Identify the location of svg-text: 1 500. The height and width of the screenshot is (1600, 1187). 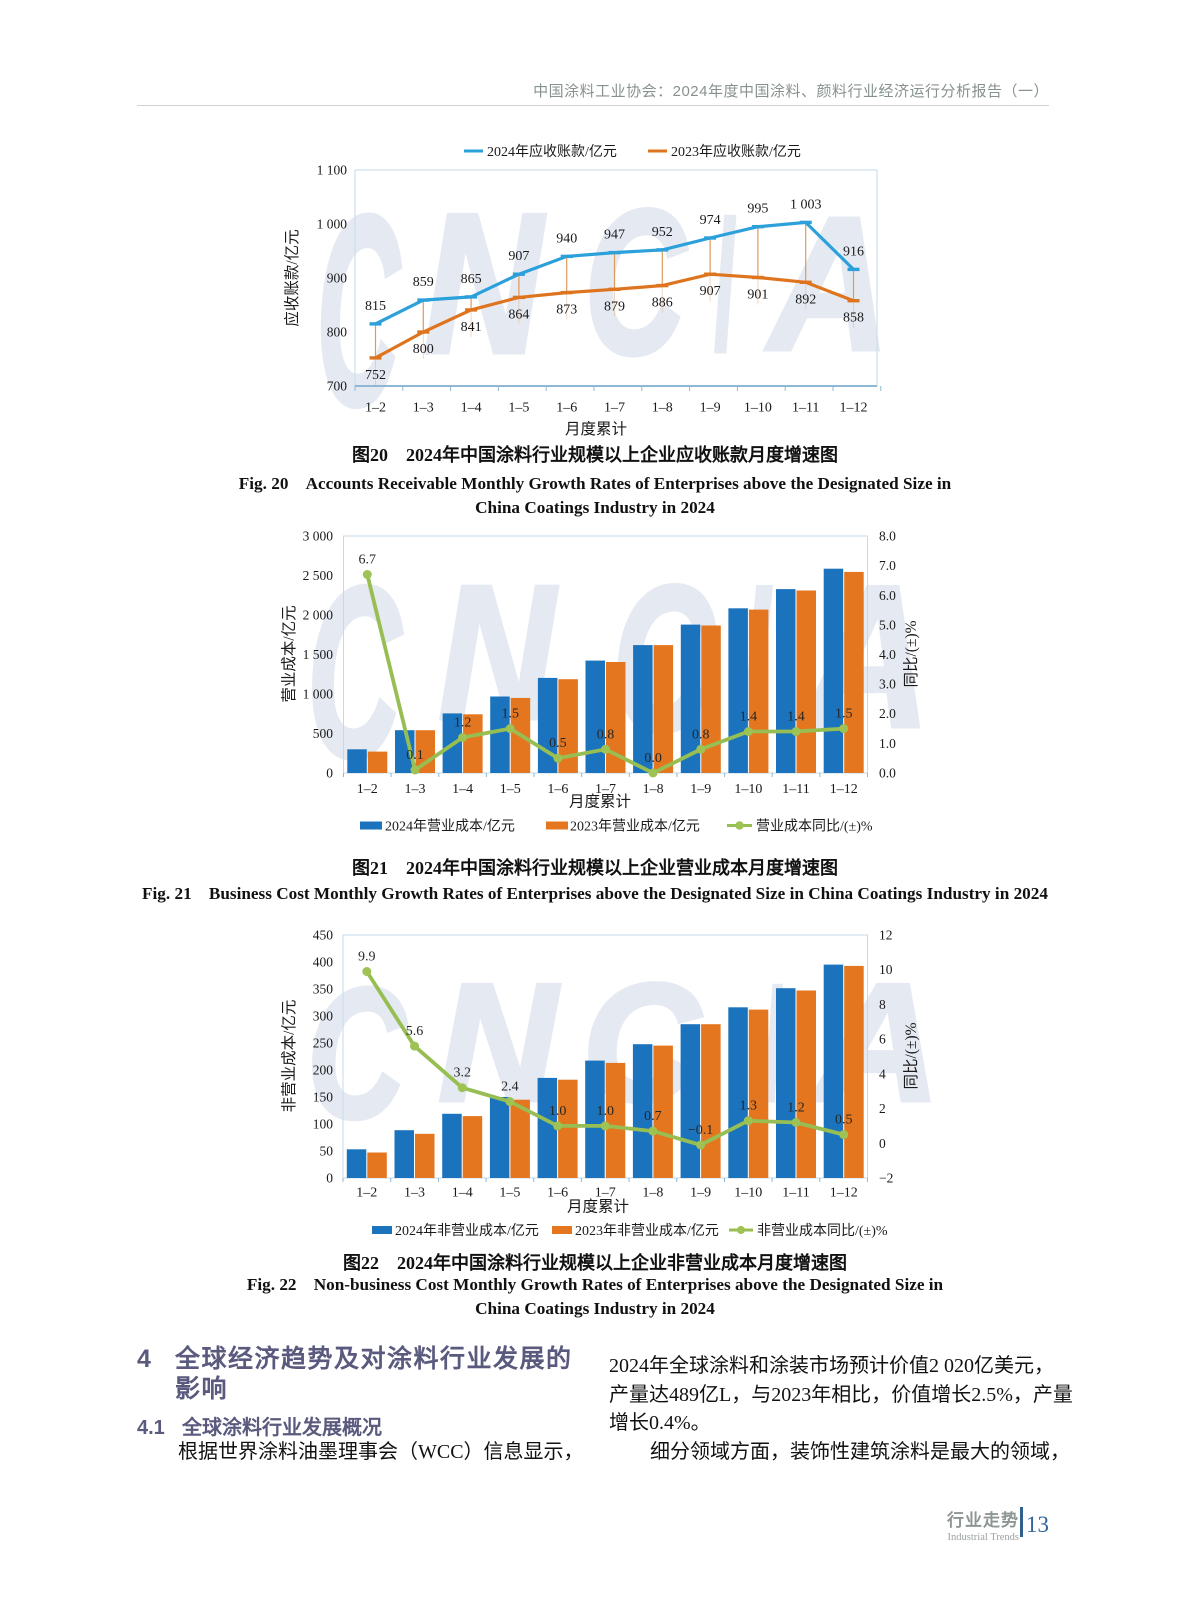
(318, 654).